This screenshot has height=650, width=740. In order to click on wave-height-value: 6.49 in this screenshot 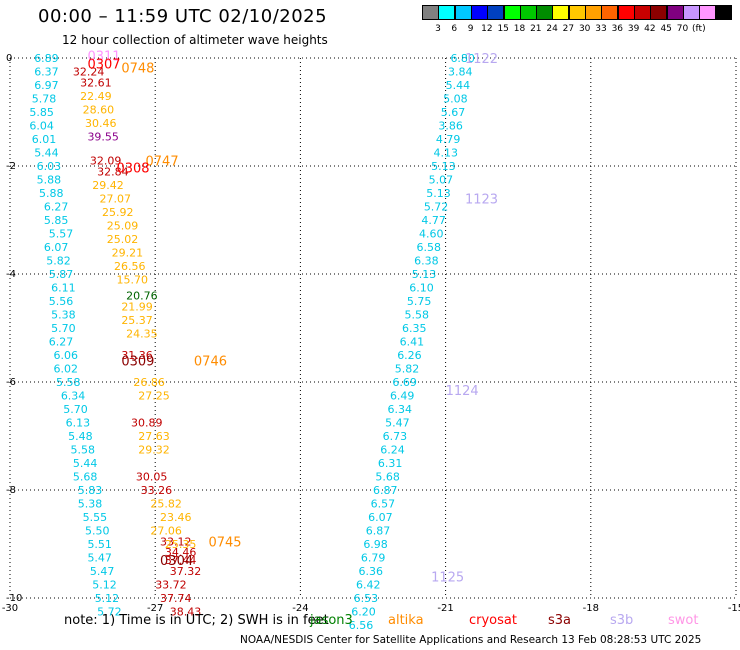, I will do `click(402, 396)`.